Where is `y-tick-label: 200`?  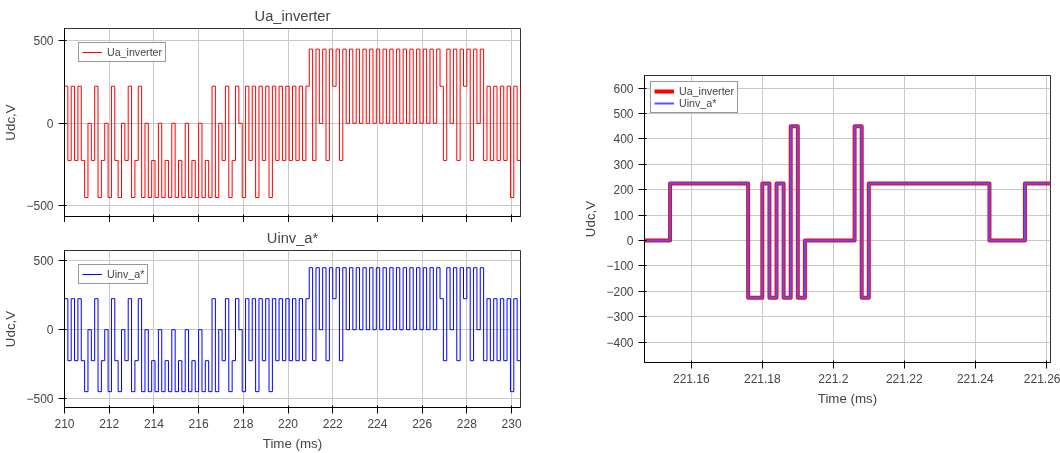
y-tick-label: 200 is located at coordinates (623, 190).